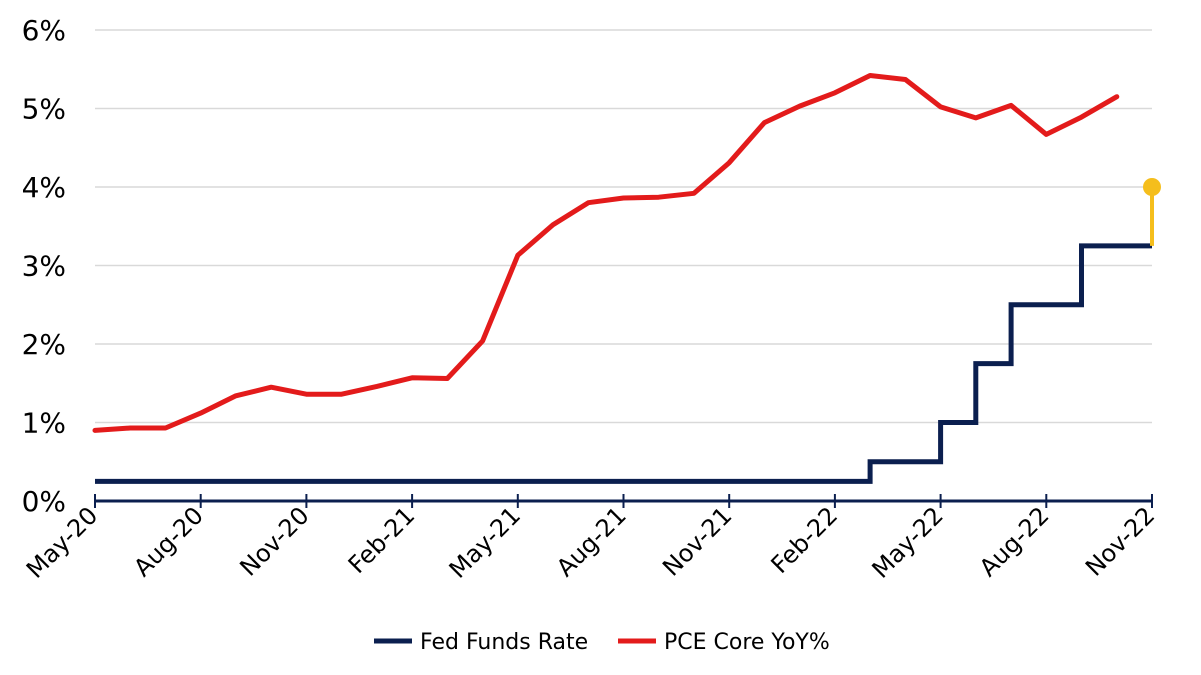 The image size is (1201, 675). I want to click on x-tick-label: Aug-20, so click(168, 541).